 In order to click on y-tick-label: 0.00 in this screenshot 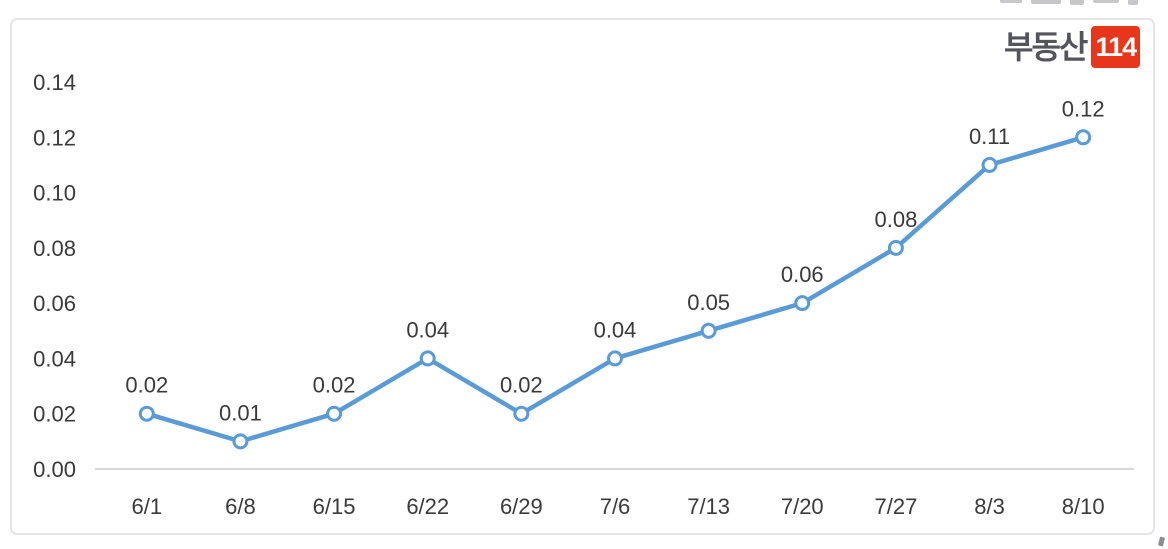, I will do `click(54, 469)`.